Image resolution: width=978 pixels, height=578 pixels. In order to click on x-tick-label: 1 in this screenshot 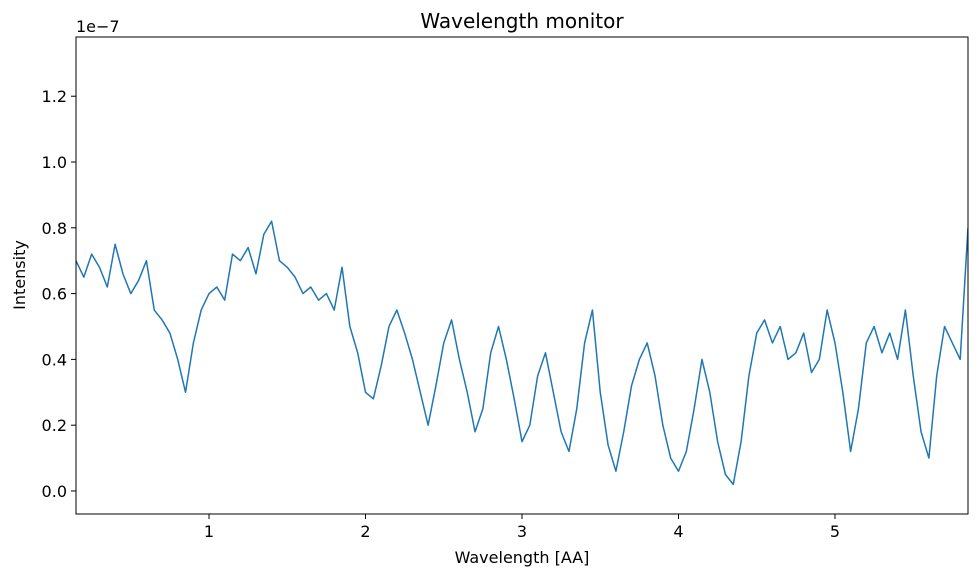, I will do `click(209, 531)`.